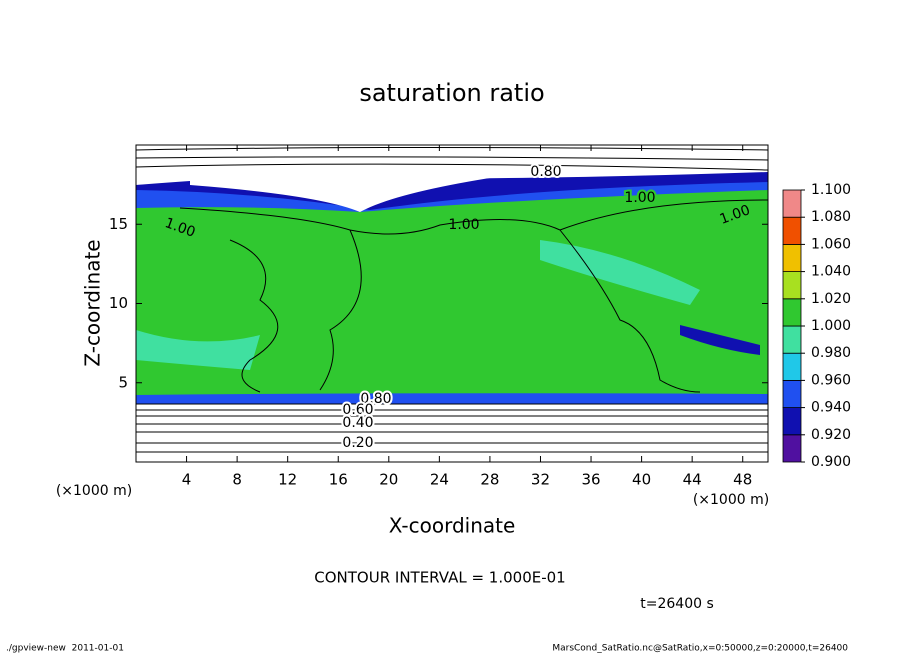 Image resolution: width=904 pixels, height=654 pixels. Describe the element at coordinates (489, 480) in the screenshot. I see `x-tick-label: 28` at that location.